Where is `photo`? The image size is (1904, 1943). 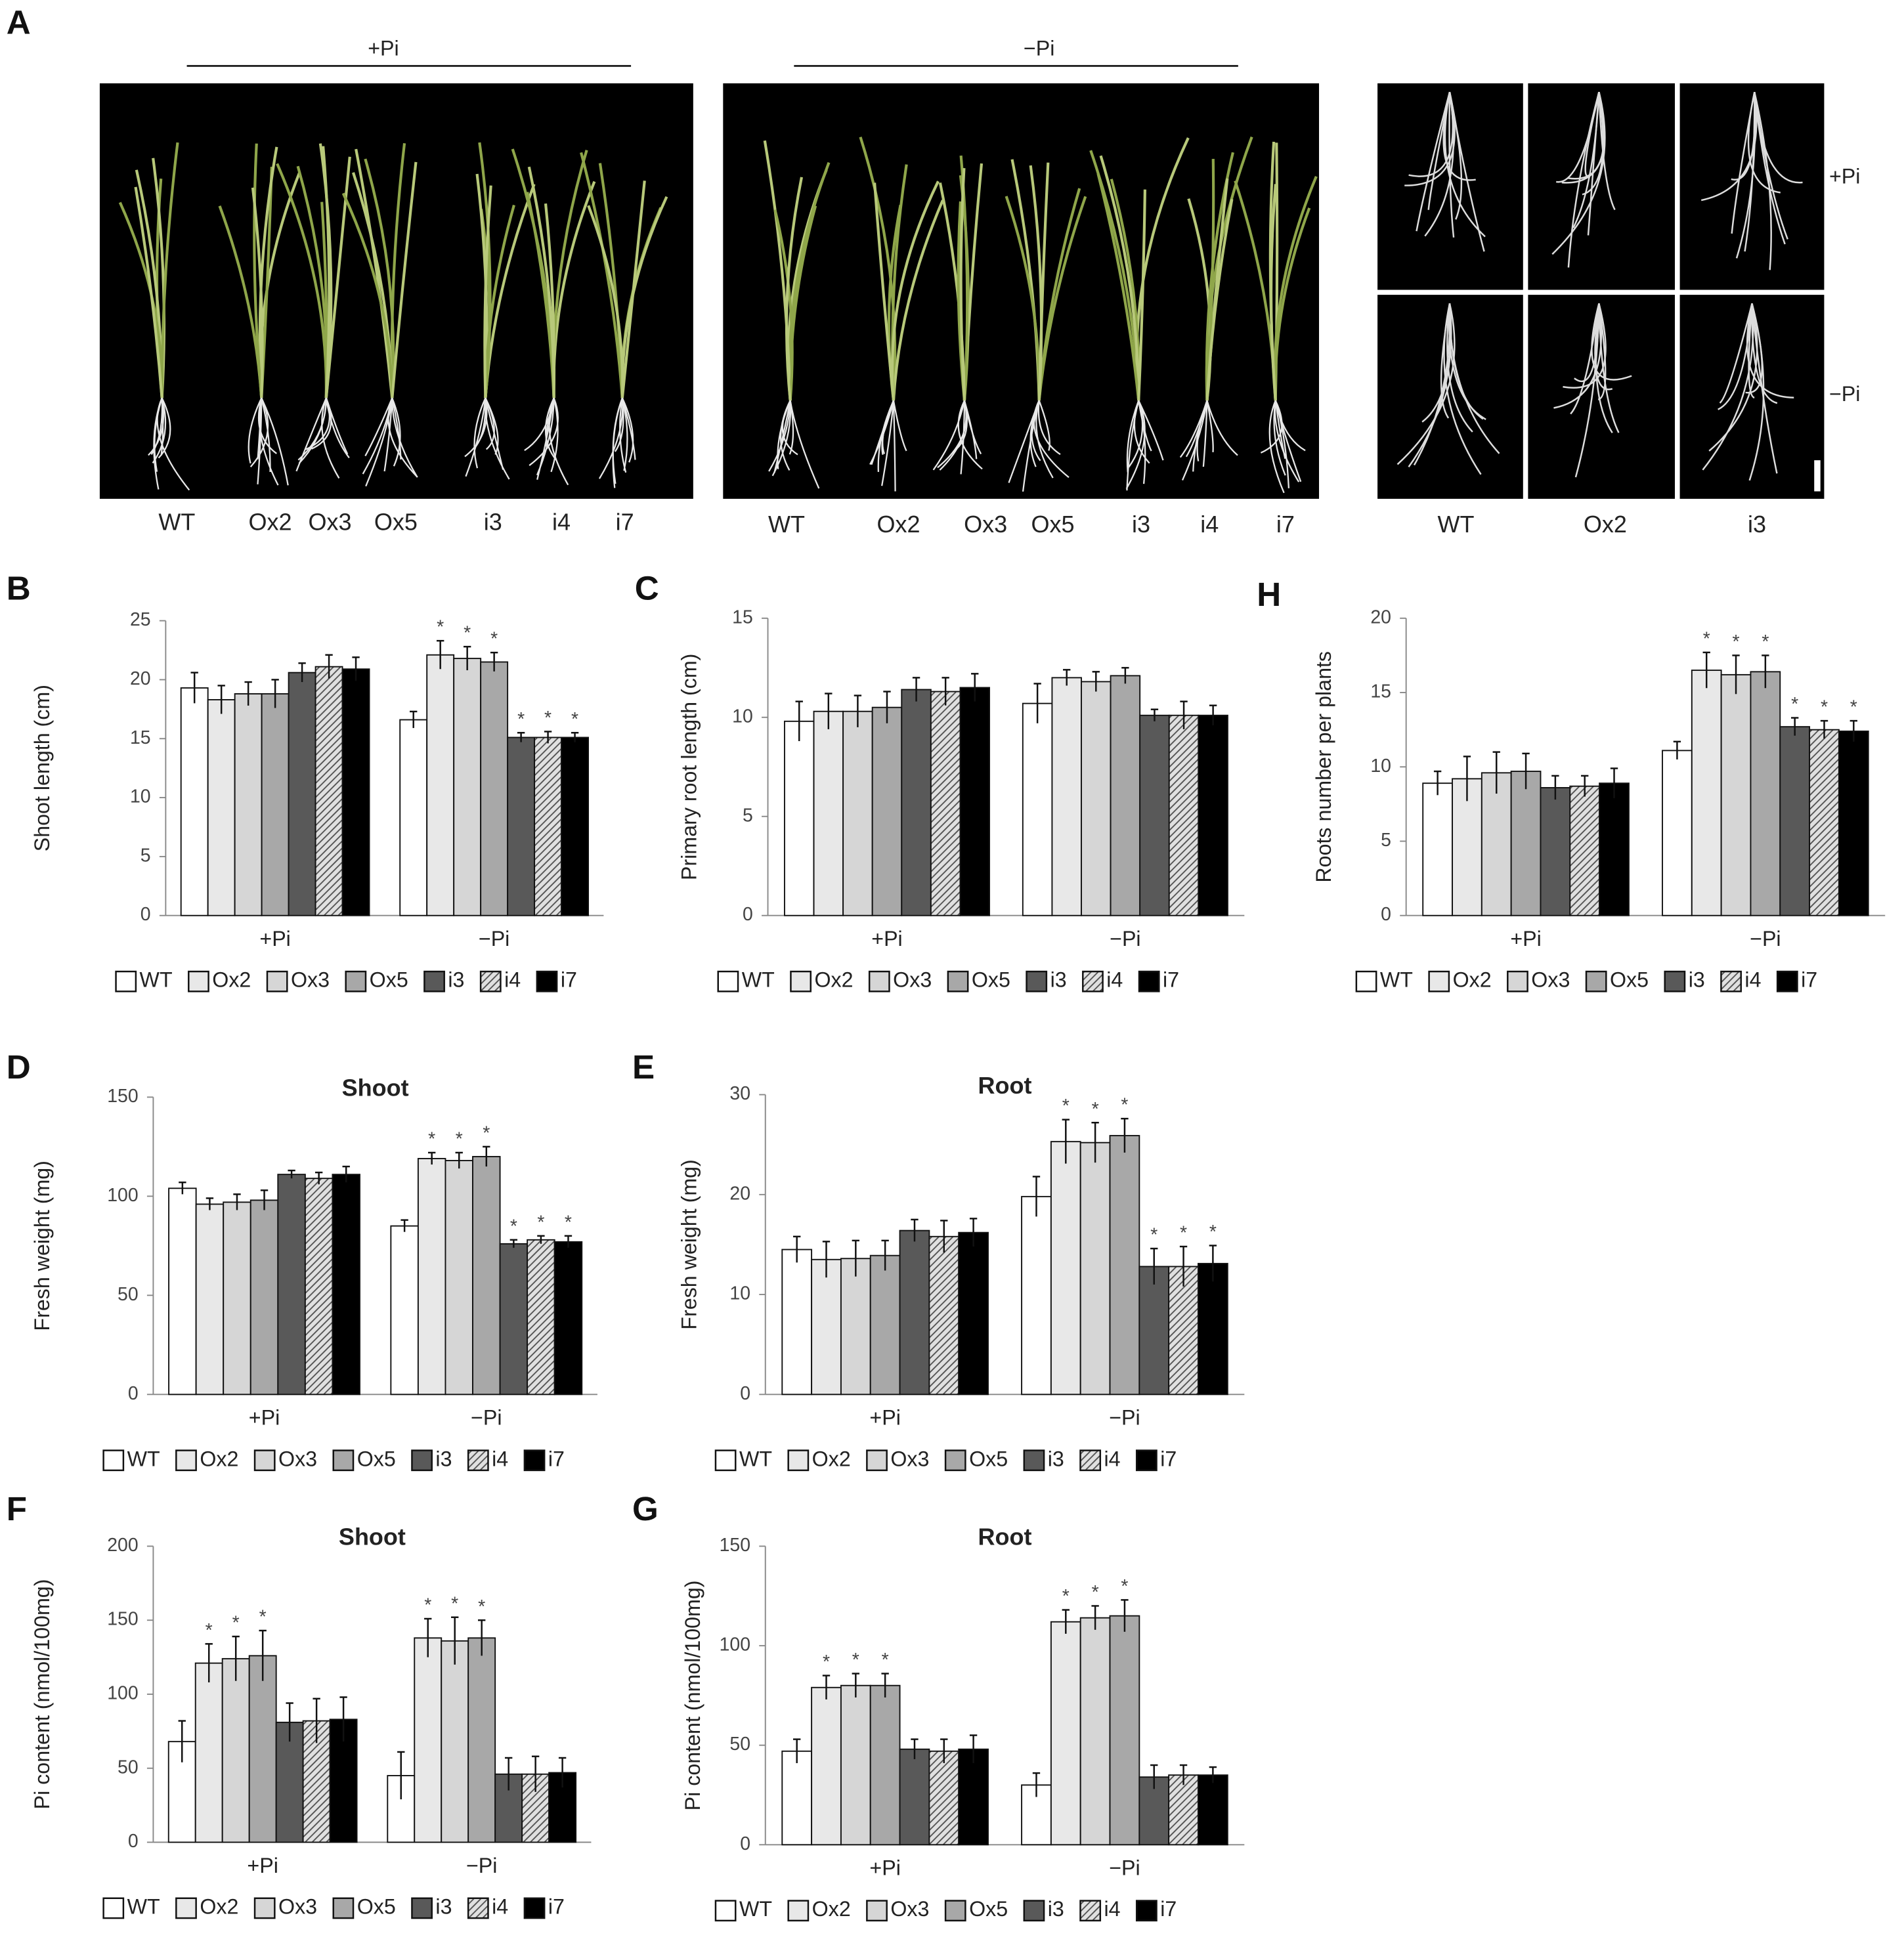 photo is located at coordinates (1021, 291).